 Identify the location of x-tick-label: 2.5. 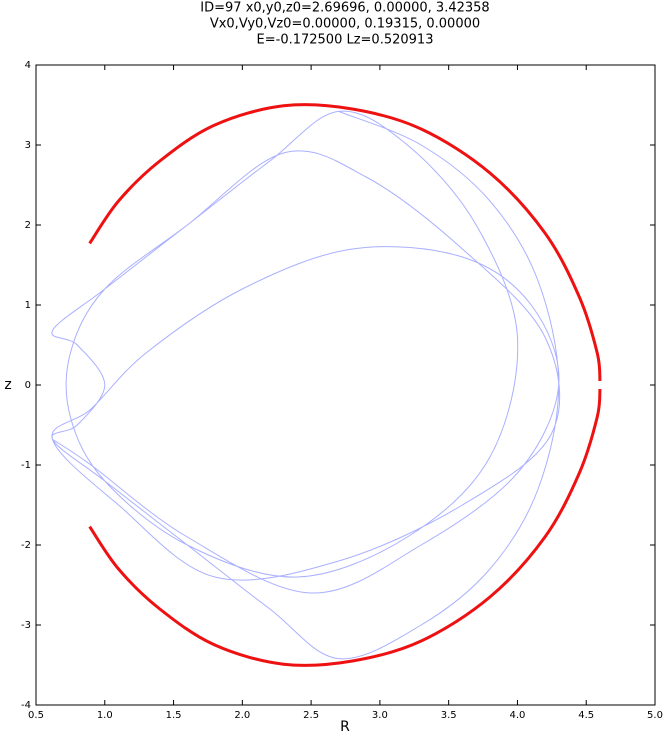
(311, 715).